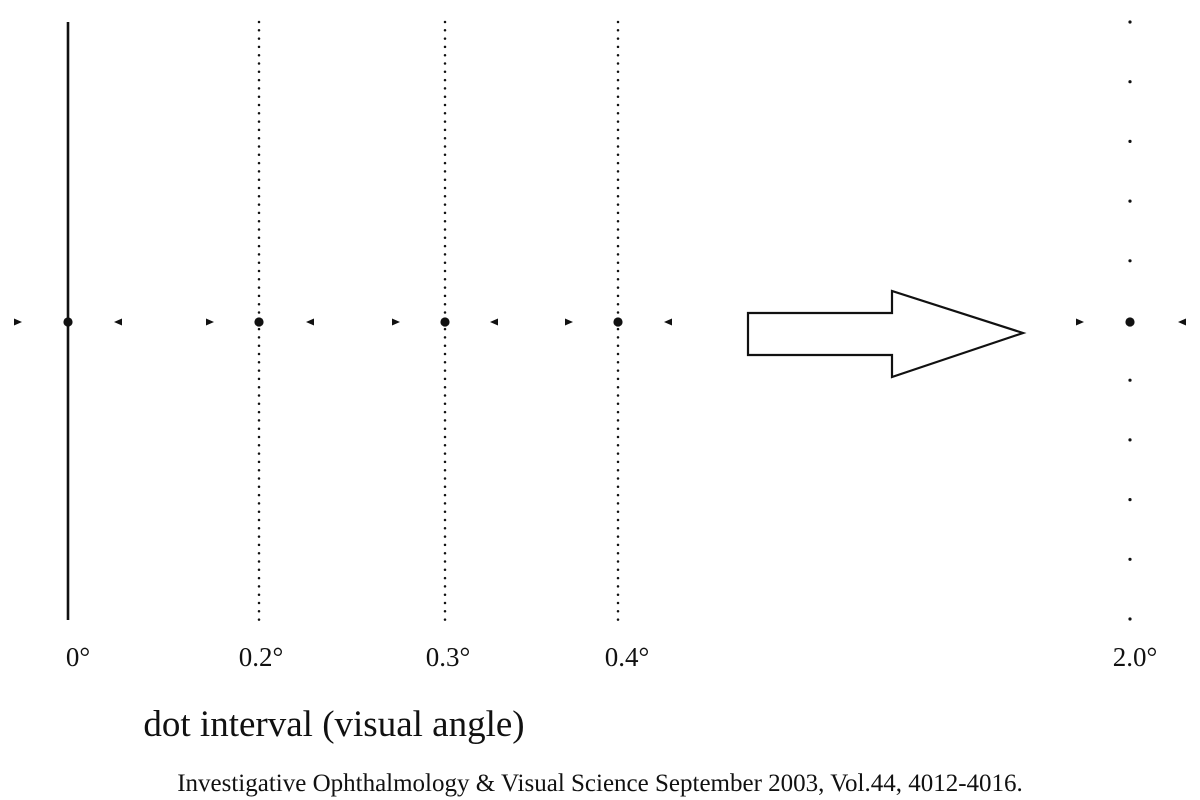 Image resolution: width=1200 pixels, height=800 pixels. I want to click on tick-label-0-3: 0.3°, so click(448, 657).